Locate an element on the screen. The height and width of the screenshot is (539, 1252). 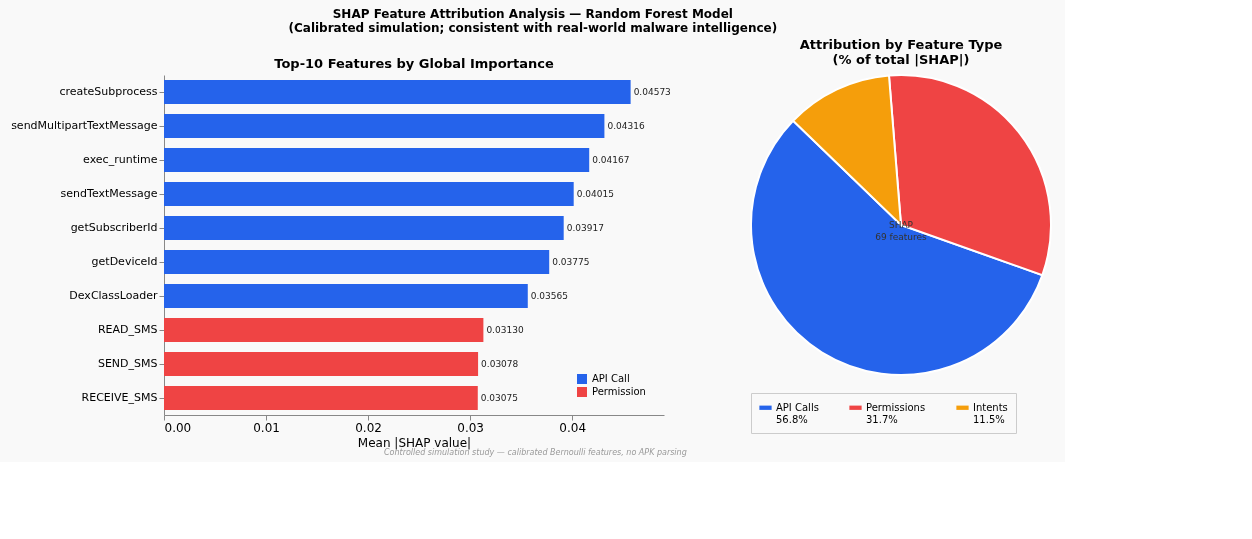
data-label: 56.8% is located at coordinates (792, 419).